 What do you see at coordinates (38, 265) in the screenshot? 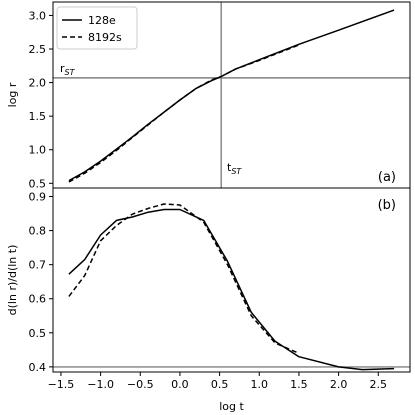
I see `panel-b-y-tick-label: 0.7` at bounding box center [38, 265].